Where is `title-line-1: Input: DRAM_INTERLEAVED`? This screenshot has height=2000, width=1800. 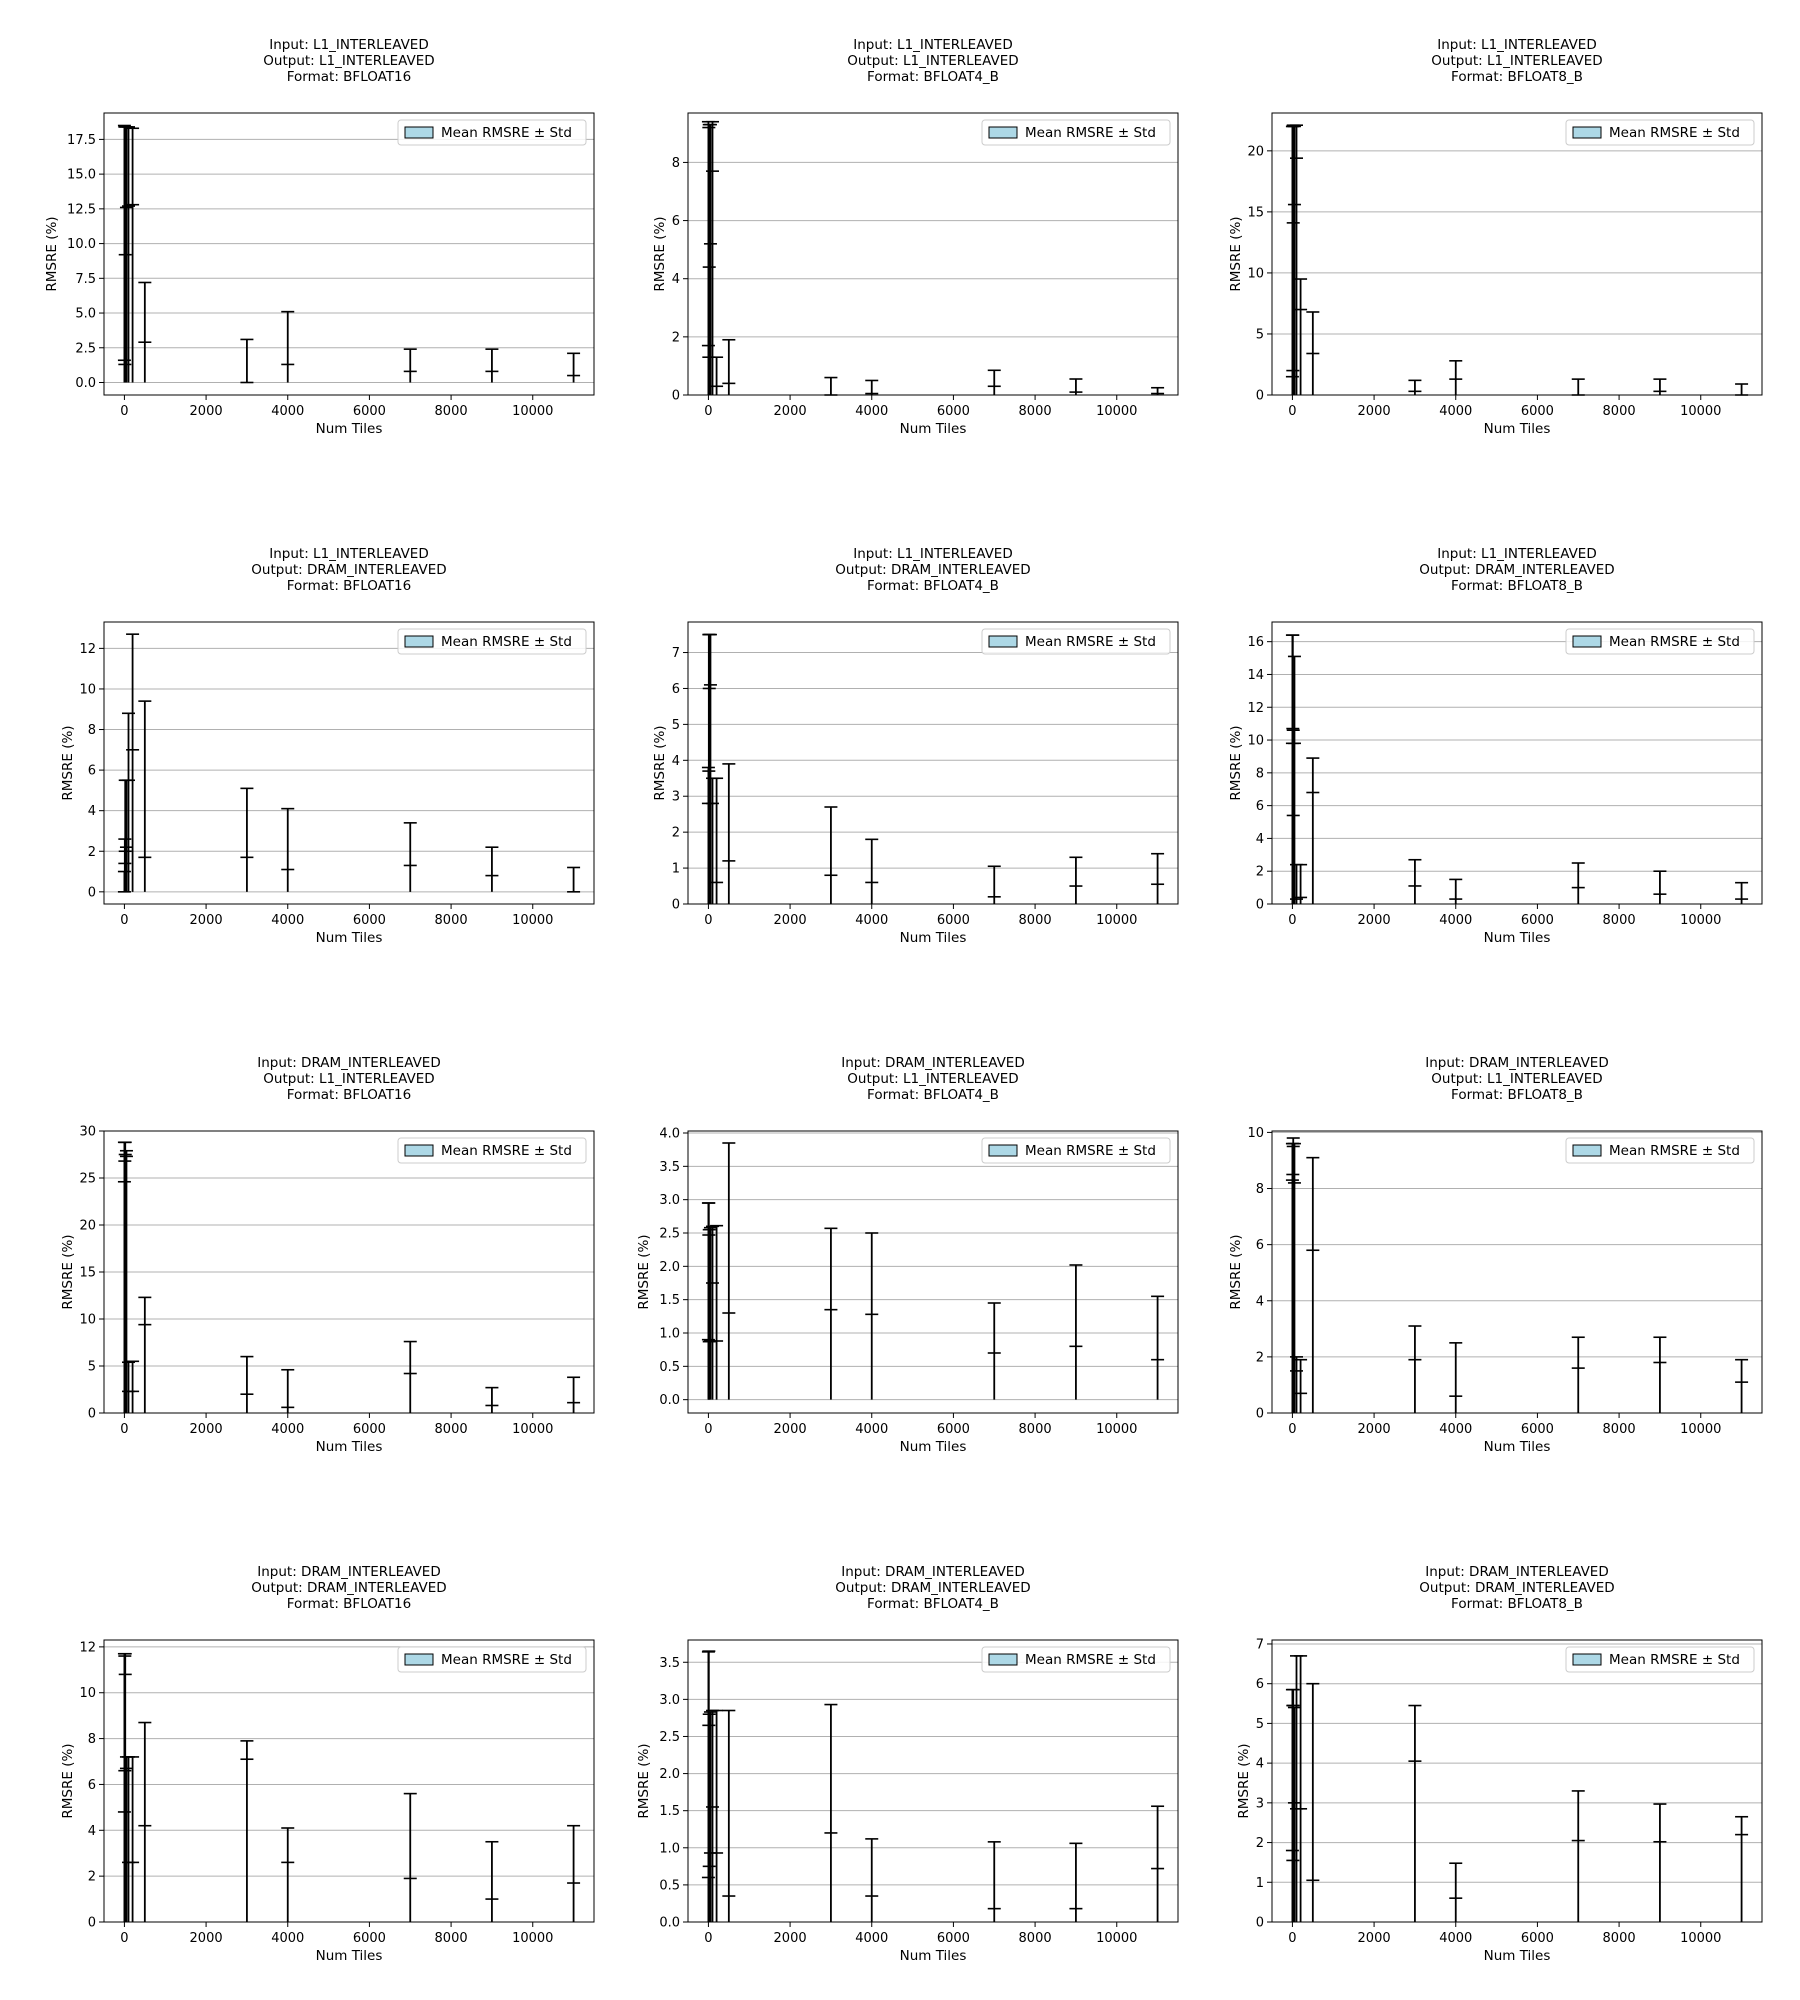 title-line-1: Input: DRAM_INTERLEAVED is located at coordinates (1516, 1063).